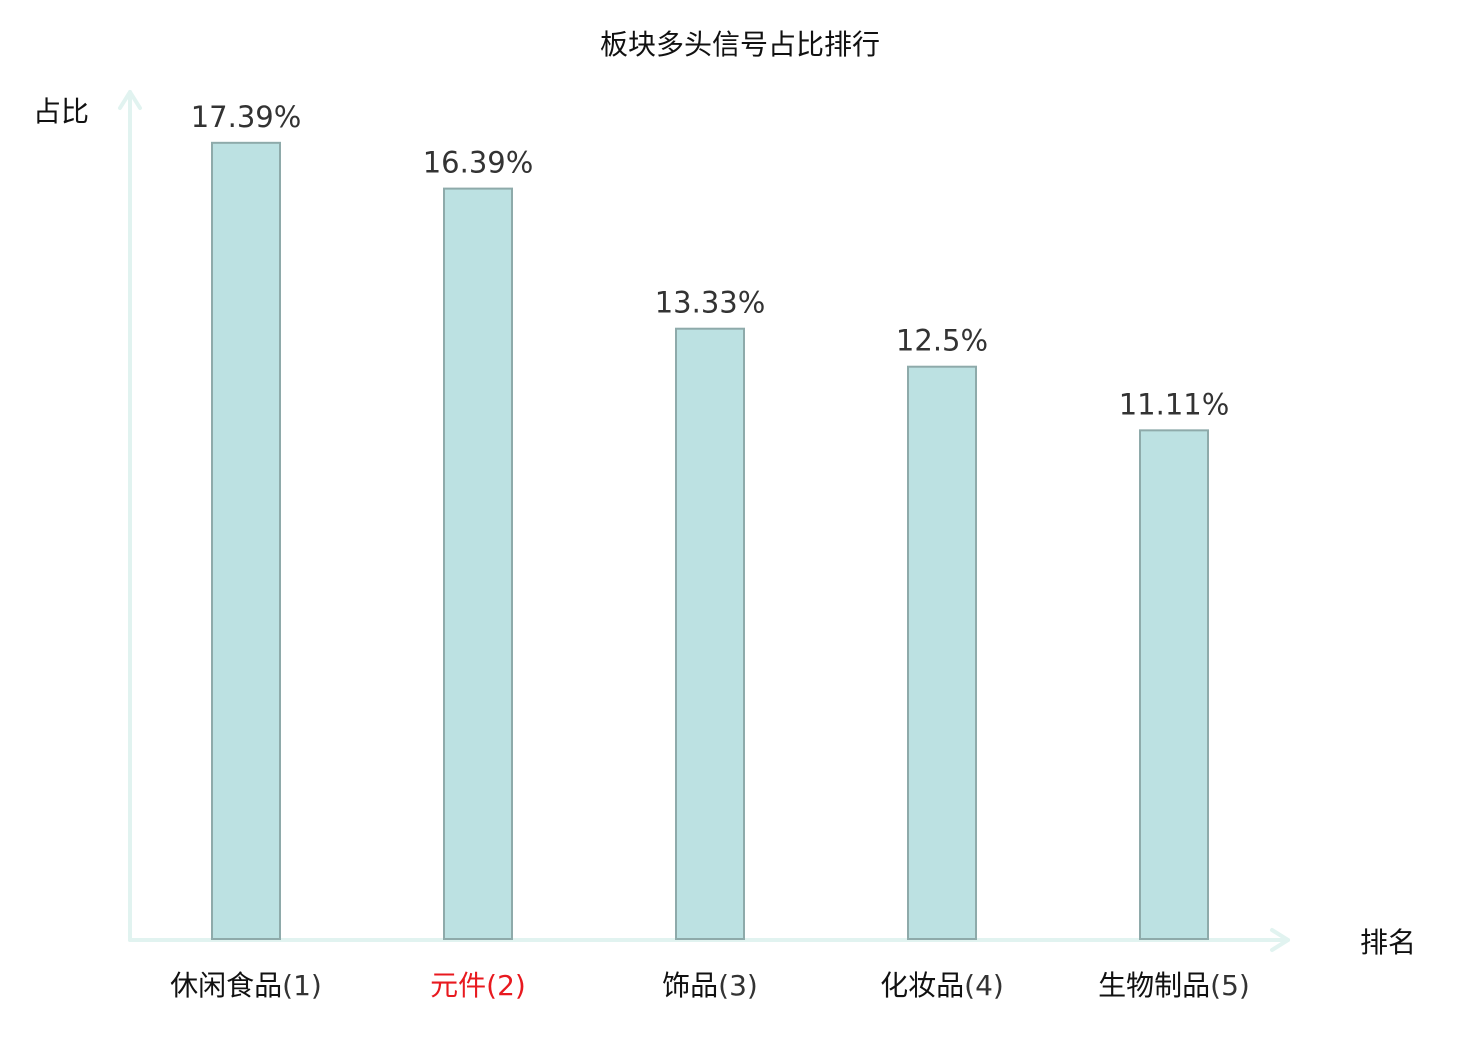 The image size is (1480, 1040). I want to click on category-rank: (4), so click(984, 985).